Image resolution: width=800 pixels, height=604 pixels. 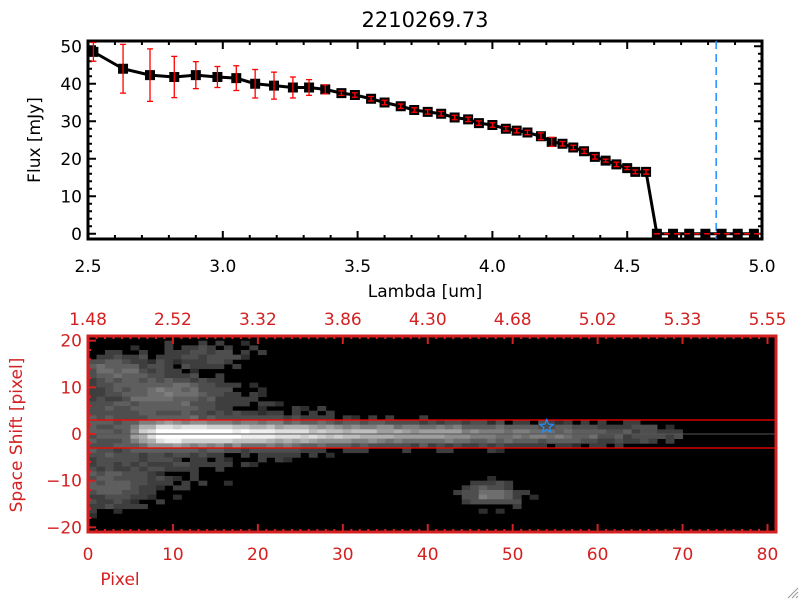 I want to click on y-tick-label: 20, so click(x=71, y=342).